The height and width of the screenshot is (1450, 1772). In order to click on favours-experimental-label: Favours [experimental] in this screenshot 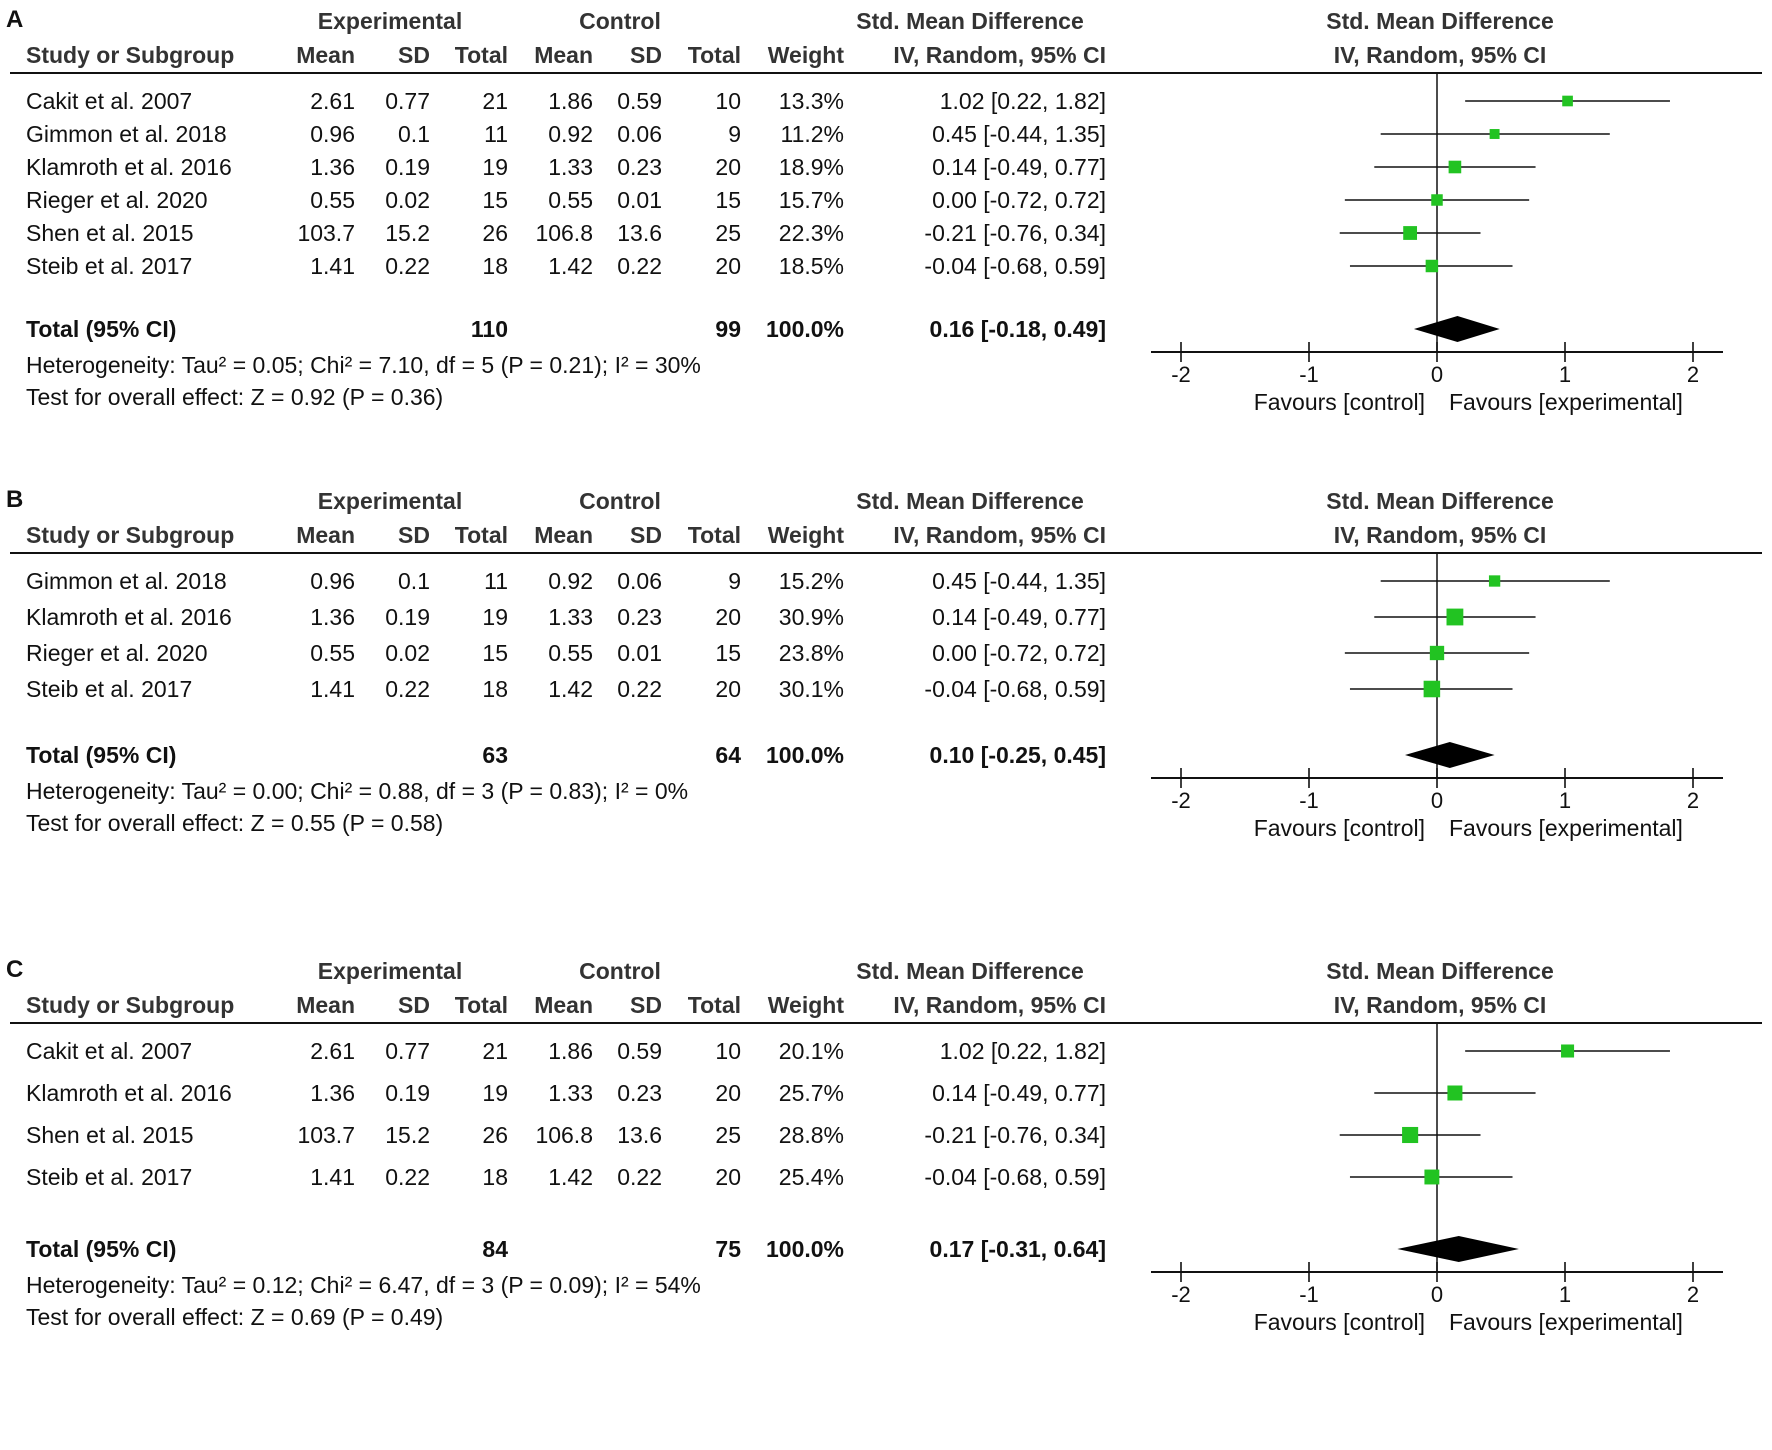, I will do `click(1566, 402)`.